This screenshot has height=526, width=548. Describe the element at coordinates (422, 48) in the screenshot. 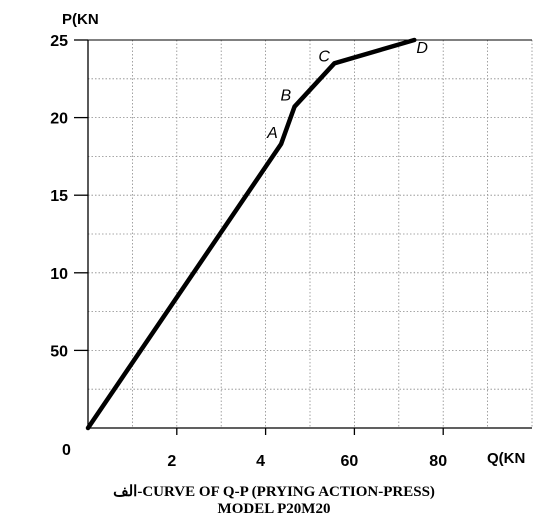

I see `point-label-d: D` at that location.